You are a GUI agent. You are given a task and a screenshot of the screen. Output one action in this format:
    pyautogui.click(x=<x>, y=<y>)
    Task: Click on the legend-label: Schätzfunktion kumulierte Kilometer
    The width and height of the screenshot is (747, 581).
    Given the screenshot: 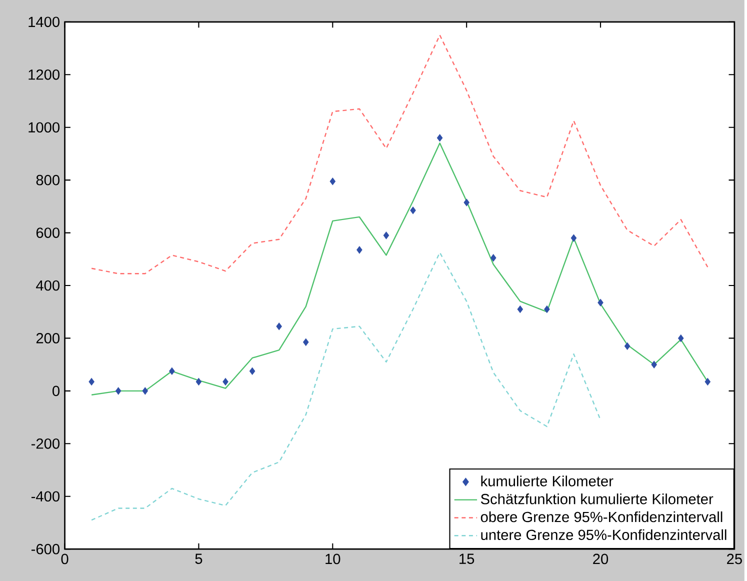 What is the action you would take?
    pyautogui.click(x=597, y=499)
    